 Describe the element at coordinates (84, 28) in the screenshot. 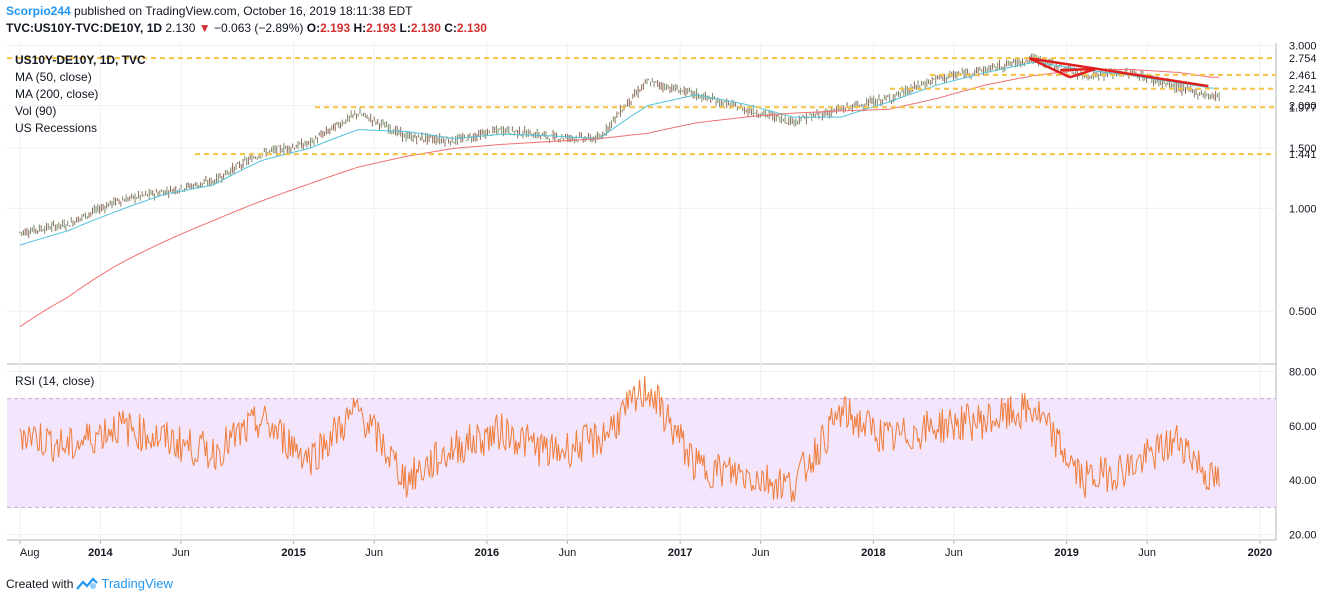

I see `symbol-label: TVC:US10Y-TVC:DE10Y, 1D` at that location.